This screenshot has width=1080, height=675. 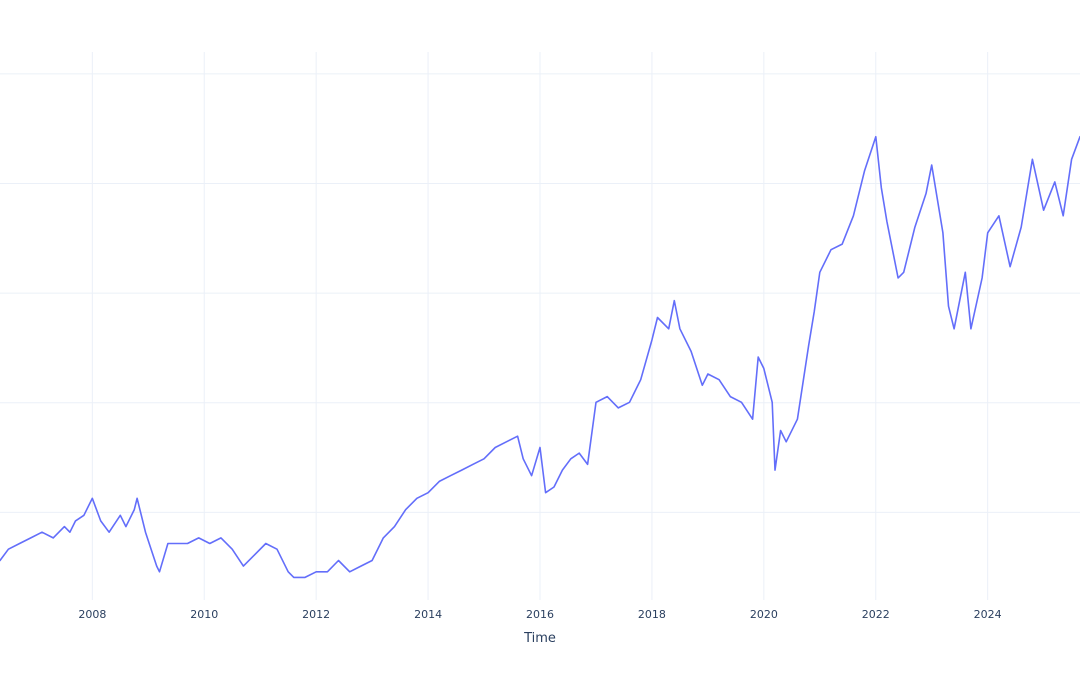 What do you see at coordinates (764, 614) in the screenshot?
I see `x-tick-label: 2020` at bounding box center [764, 614].